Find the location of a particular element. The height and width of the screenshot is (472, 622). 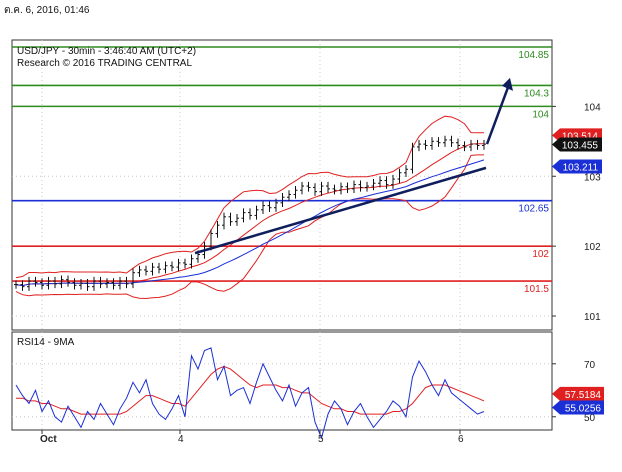

rsi-marker: 57.5184 is located at coordinates (578, 393).